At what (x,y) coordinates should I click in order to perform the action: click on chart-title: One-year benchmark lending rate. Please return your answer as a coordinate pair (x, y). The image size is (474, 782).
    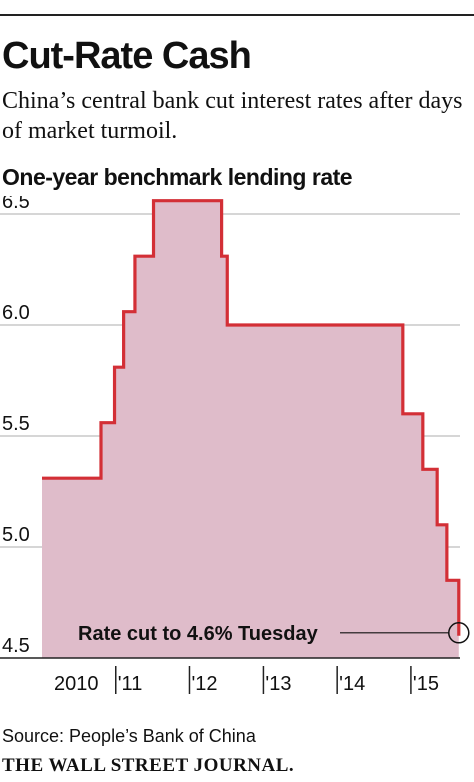
    Looking at the image, I should click on (177, 177).